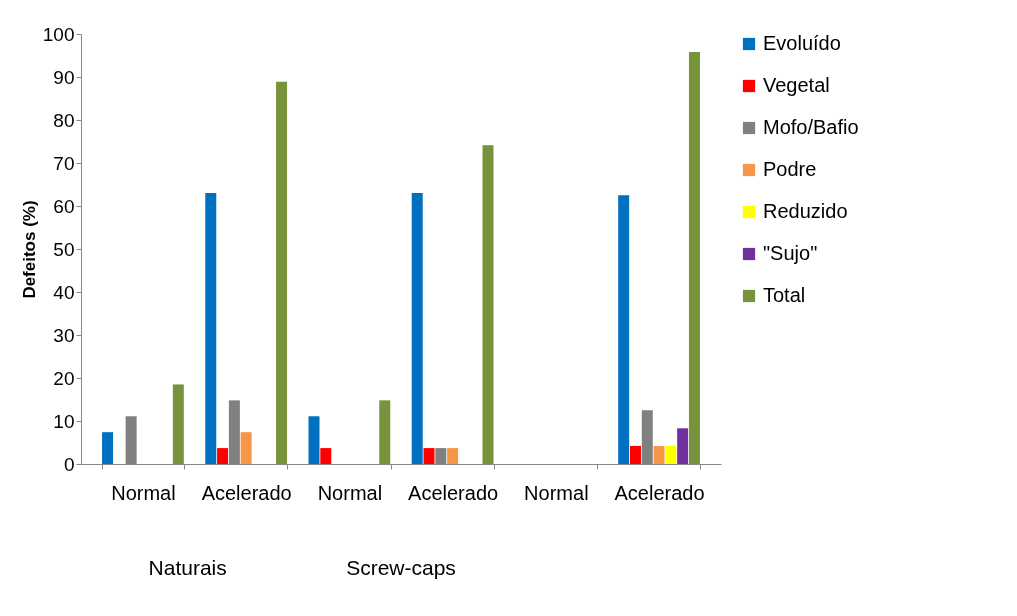 This screenshot has width=1017, height=616. I want to click on legend-label: Reduzido, so click(805, 211).